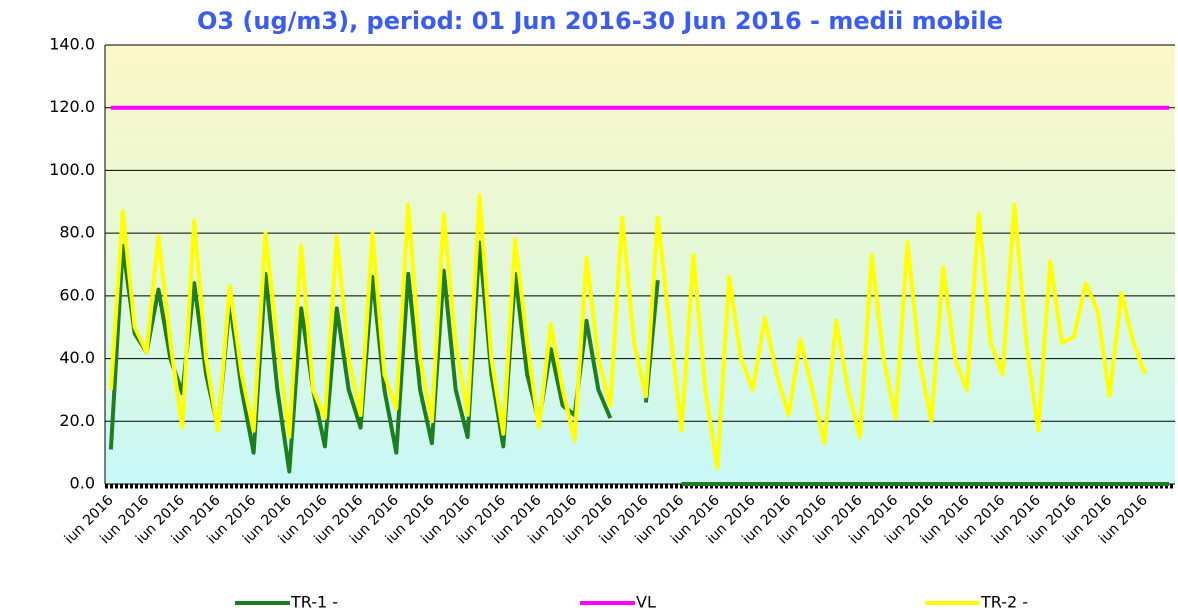  What do you see at coordinates (77, 357) in the screenshot?
I see `y-tick-label: 40.0` at bounding box center [77, 357].